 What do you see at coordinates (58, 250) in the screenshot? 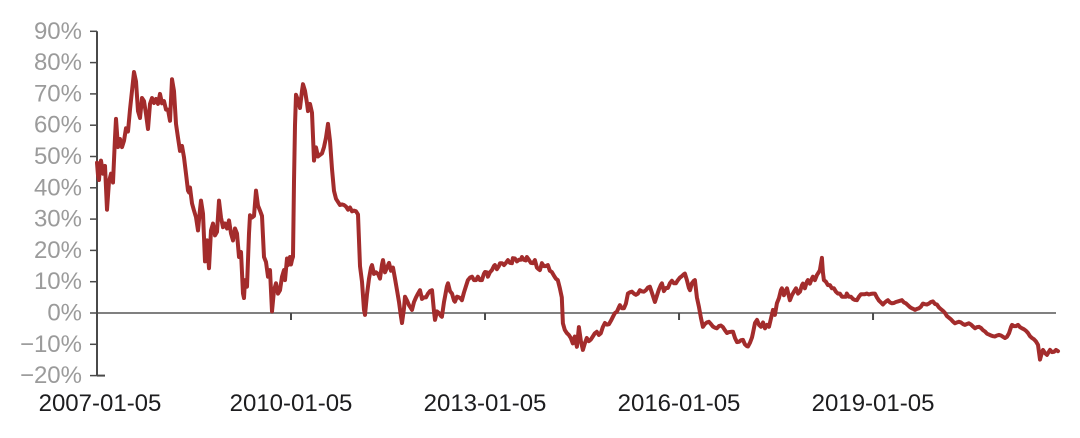
I see `y-tick-label: 20%` at bounding box center [58, 250].